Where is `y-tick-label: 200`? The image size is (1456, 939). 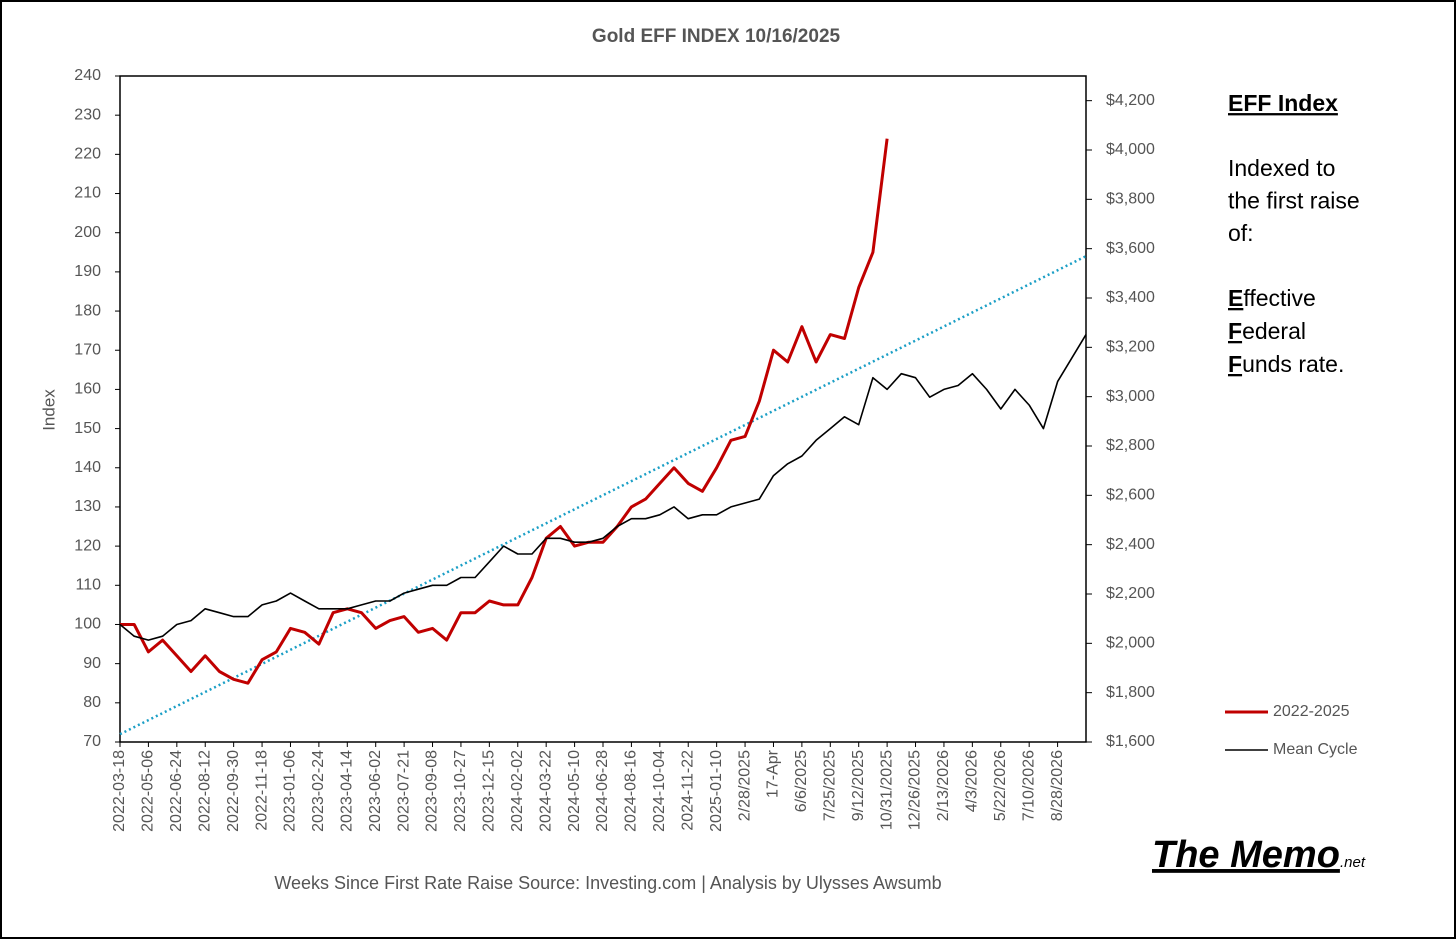 y-tick-label: 200 is located at coordinates (87, 232).